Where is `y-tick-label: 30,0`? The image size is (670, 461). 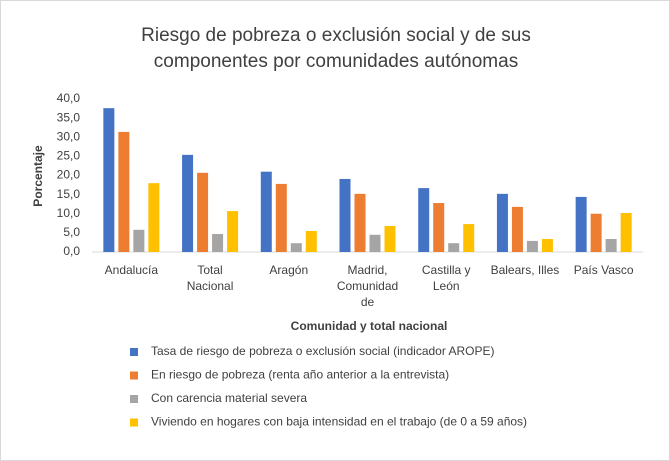 y-tick-label: 30,0 is located at coordinates (69, 136).